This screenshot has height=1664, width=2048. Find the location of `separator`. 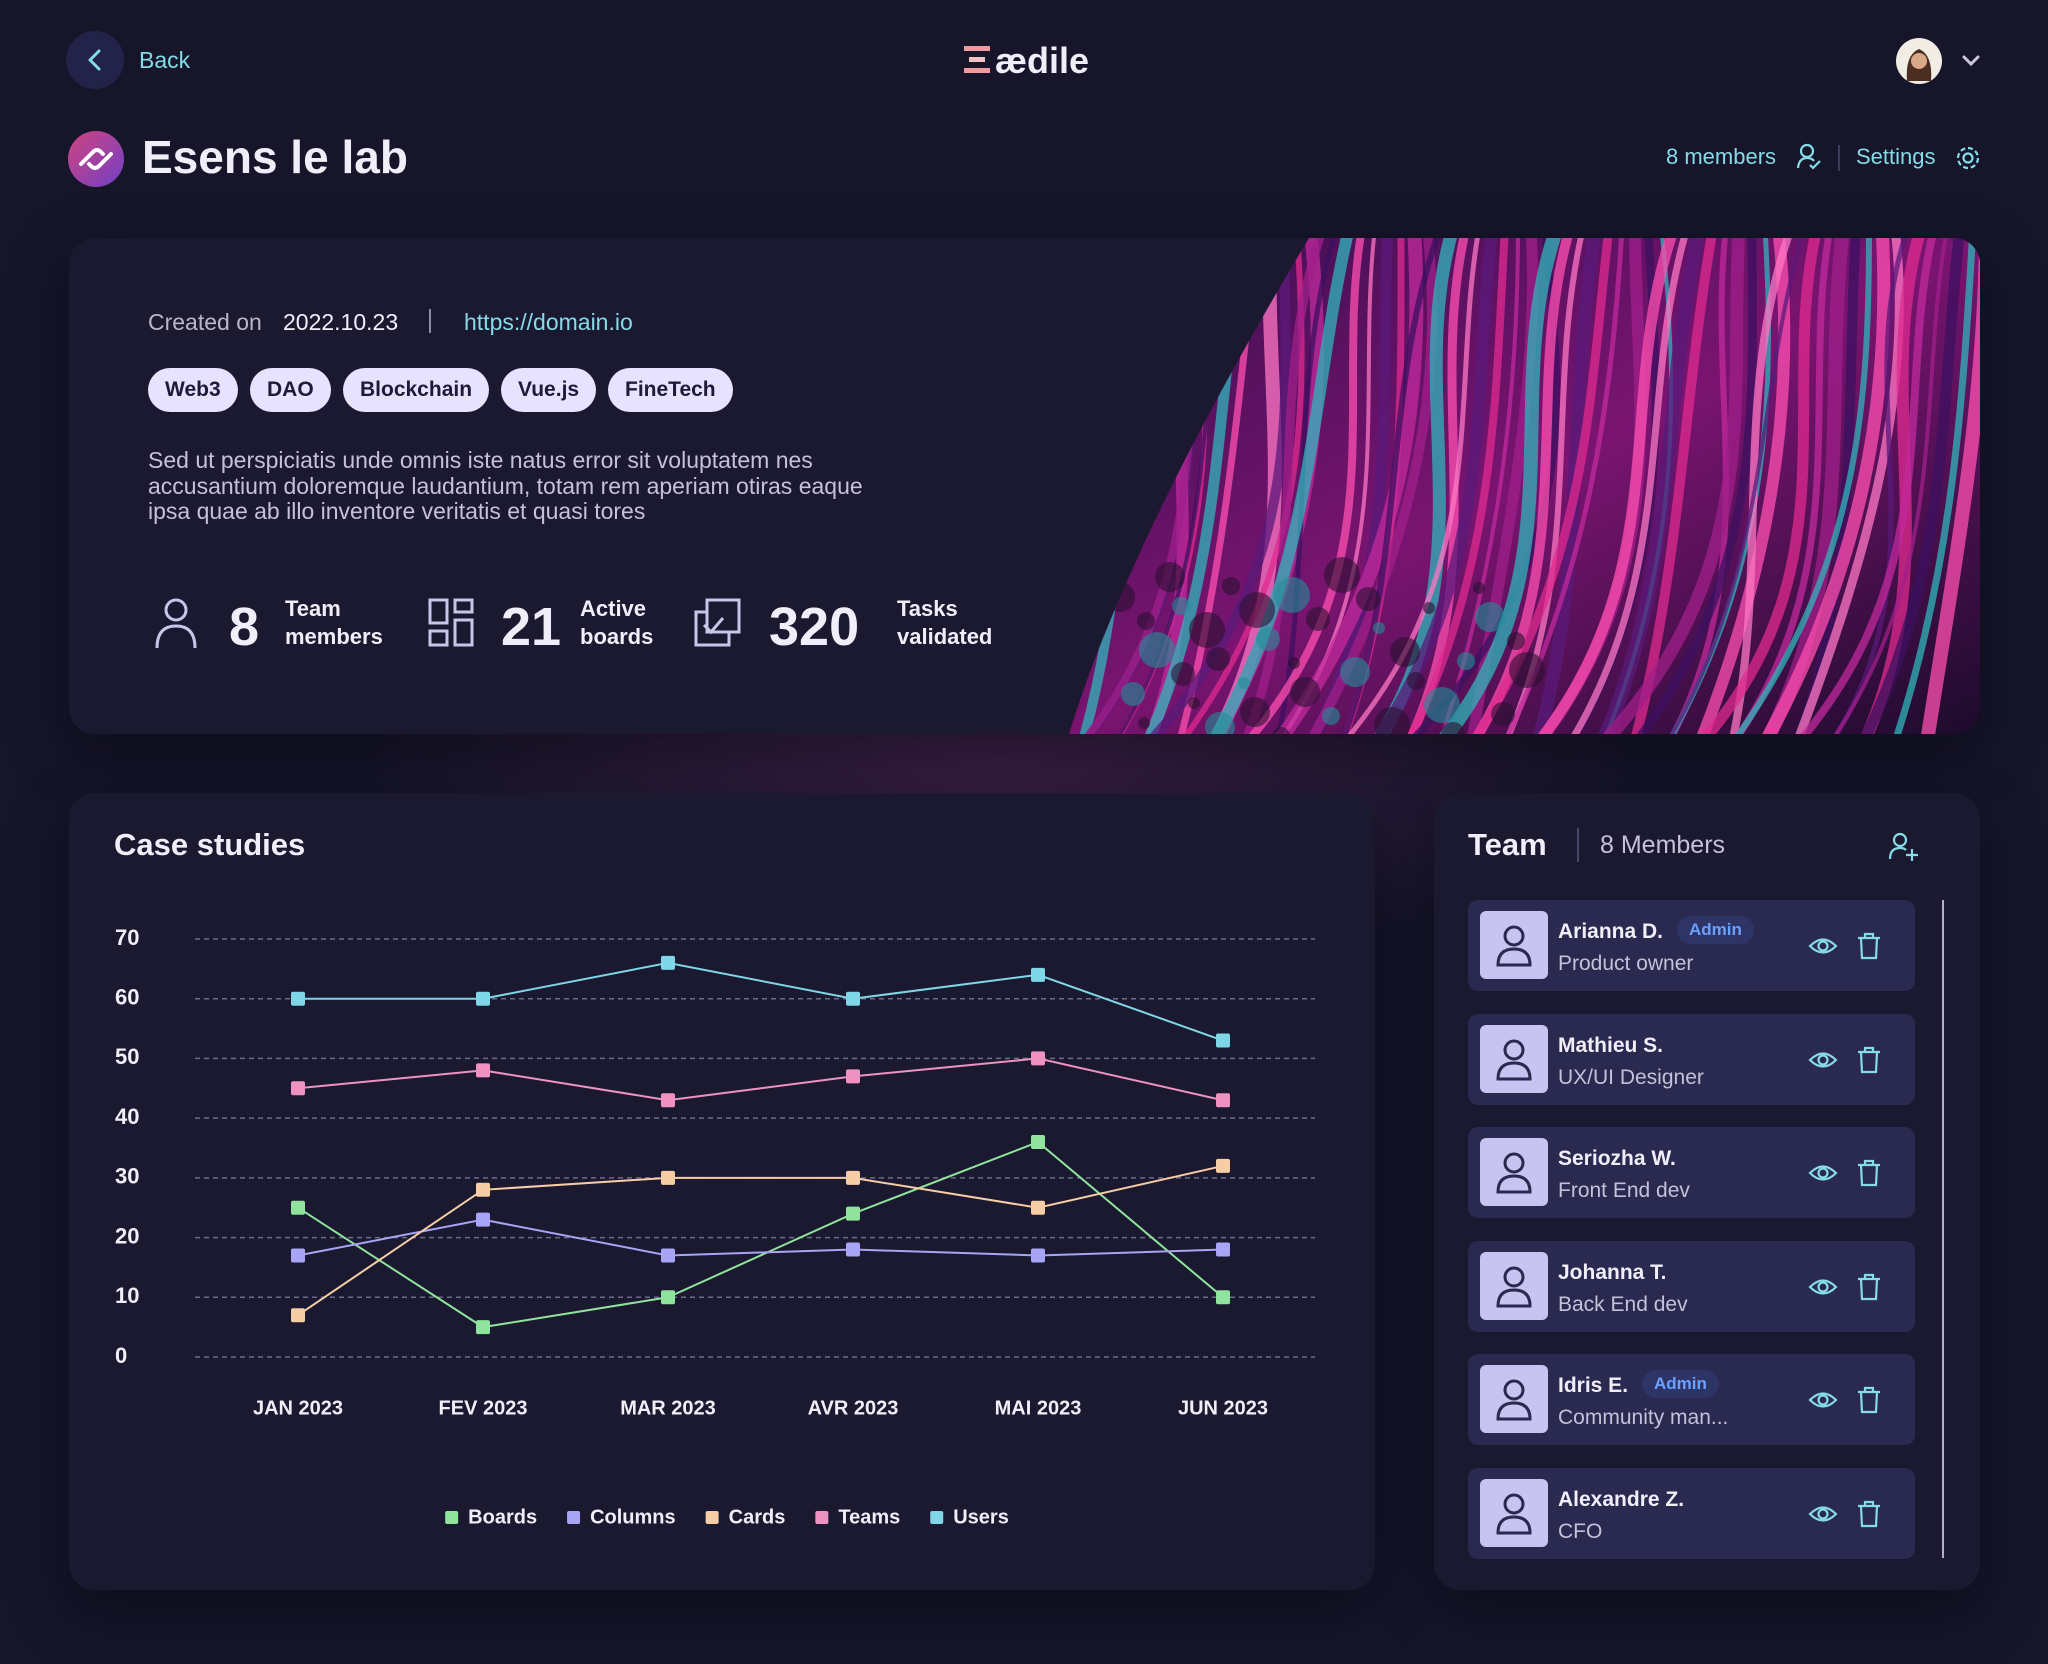

separator is located at coordinates (430, 321).